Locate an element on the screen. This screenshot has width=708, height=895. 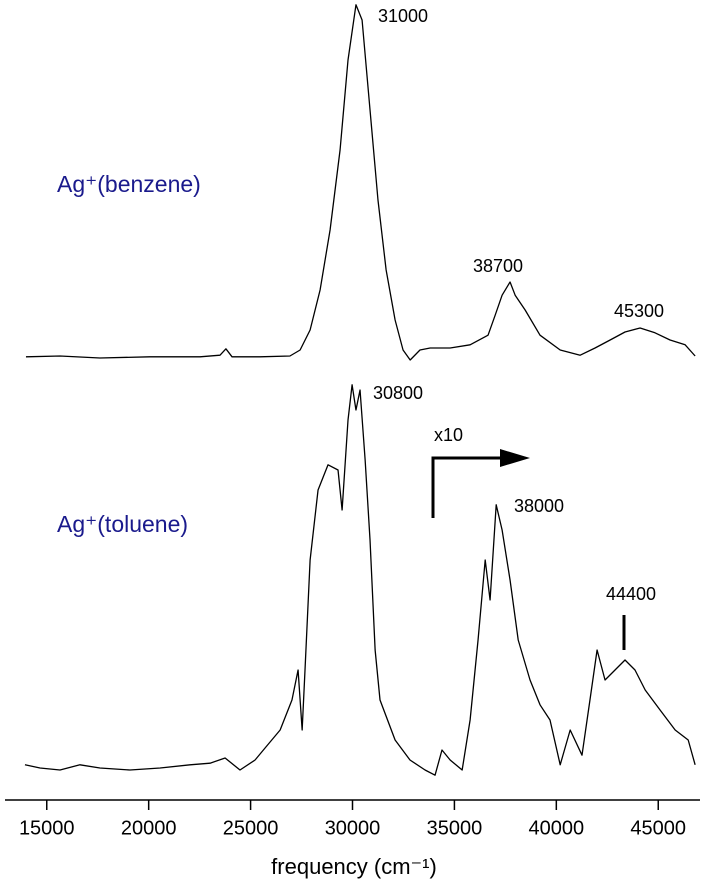
x-tick-label: 15000 is located at coordinates (47, 828).